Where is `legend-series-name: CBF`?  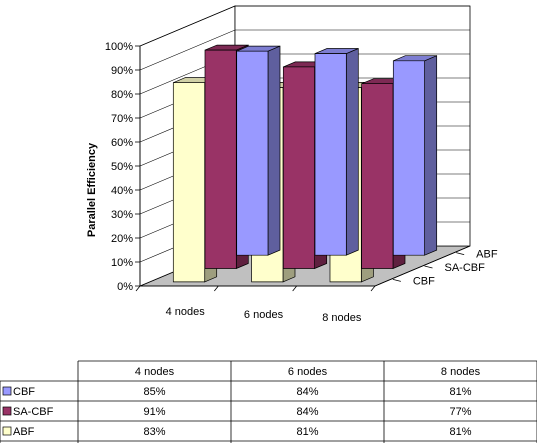 legend-series-name: CBF is located at coordinates (24, 392).